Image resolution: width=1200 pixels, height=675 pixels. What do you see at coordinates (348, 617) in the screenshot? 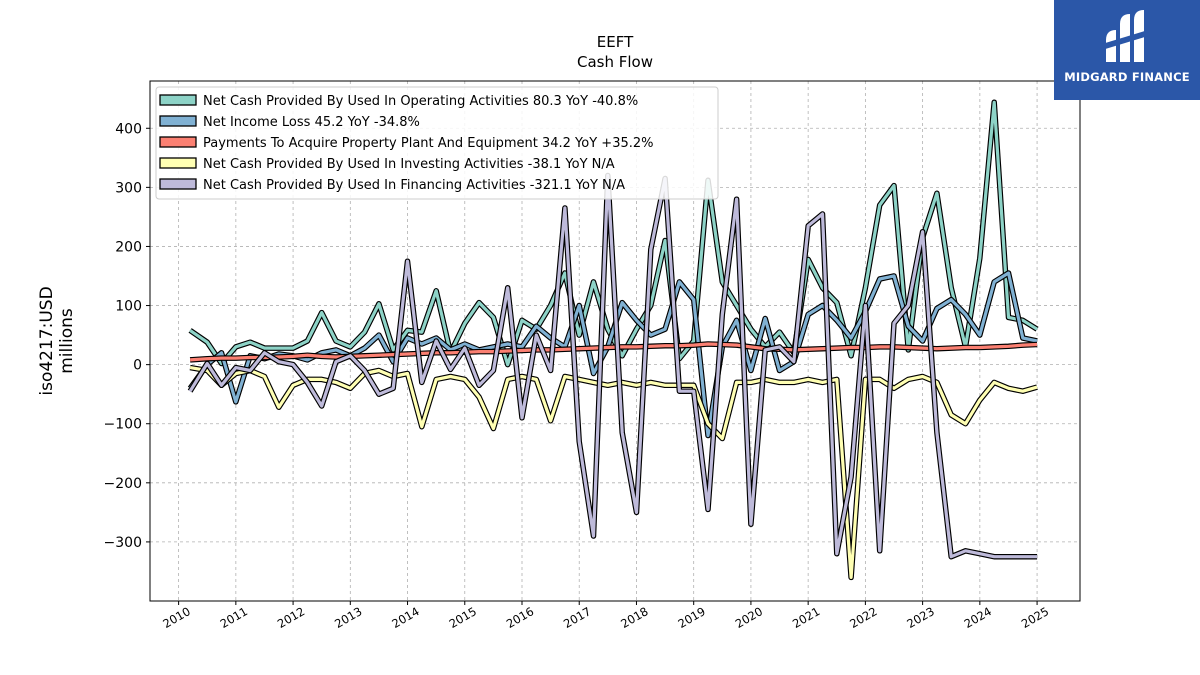
I see `x-tick-label: 2013` at bounding box center [348, 617].